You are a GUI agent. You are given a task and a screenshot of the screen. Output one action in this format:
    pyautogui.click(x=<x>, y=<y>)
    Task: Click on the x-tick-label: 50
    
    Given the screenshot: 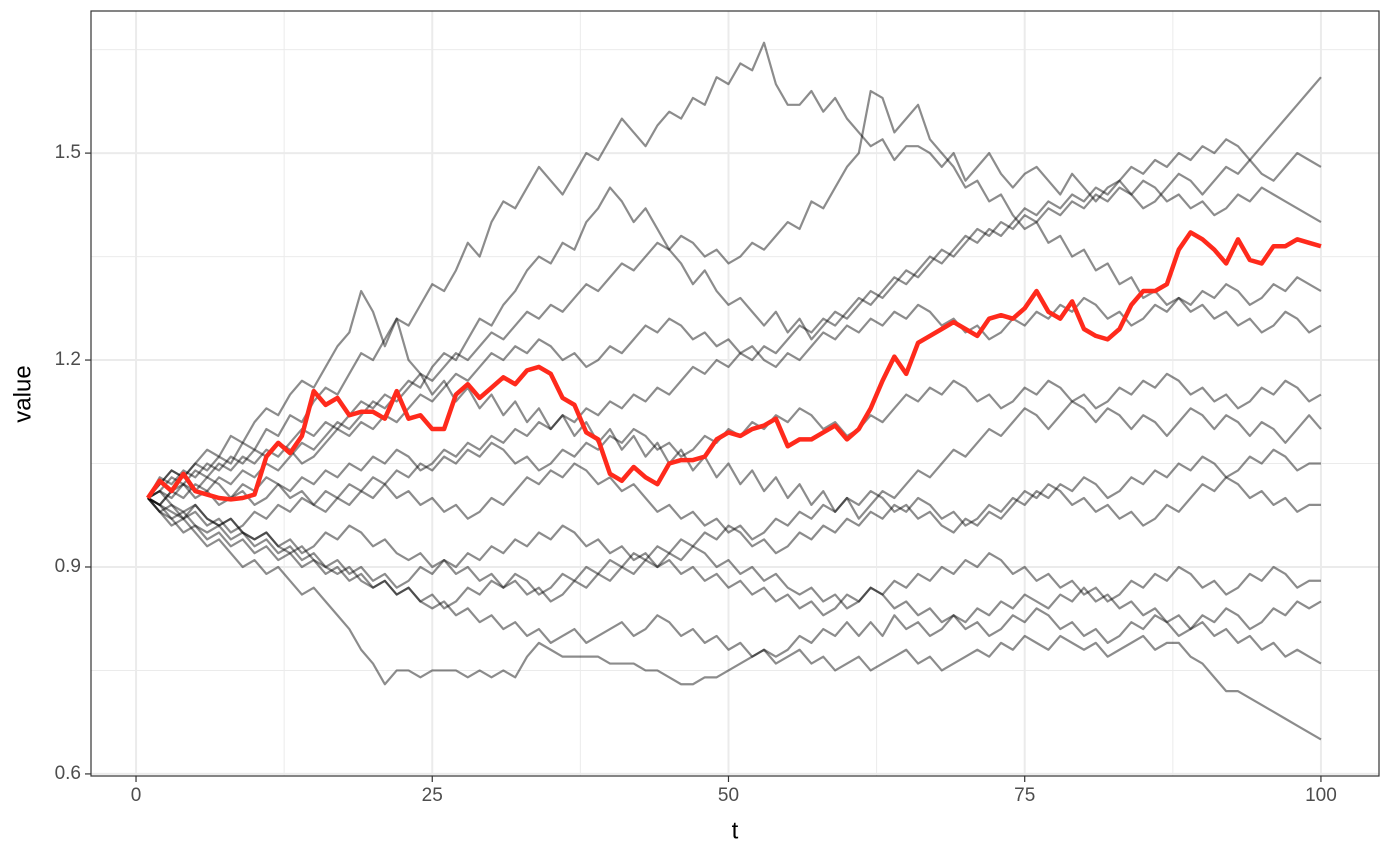 What is the action you would take?
    pyautogui.click(x=728, y=795)
    